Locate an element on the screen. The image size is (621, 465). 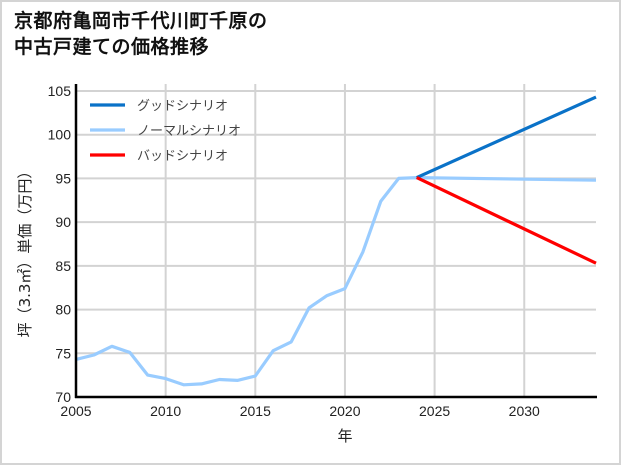
legend-label: バッドシナリオ is located at coordinates (182, 156).